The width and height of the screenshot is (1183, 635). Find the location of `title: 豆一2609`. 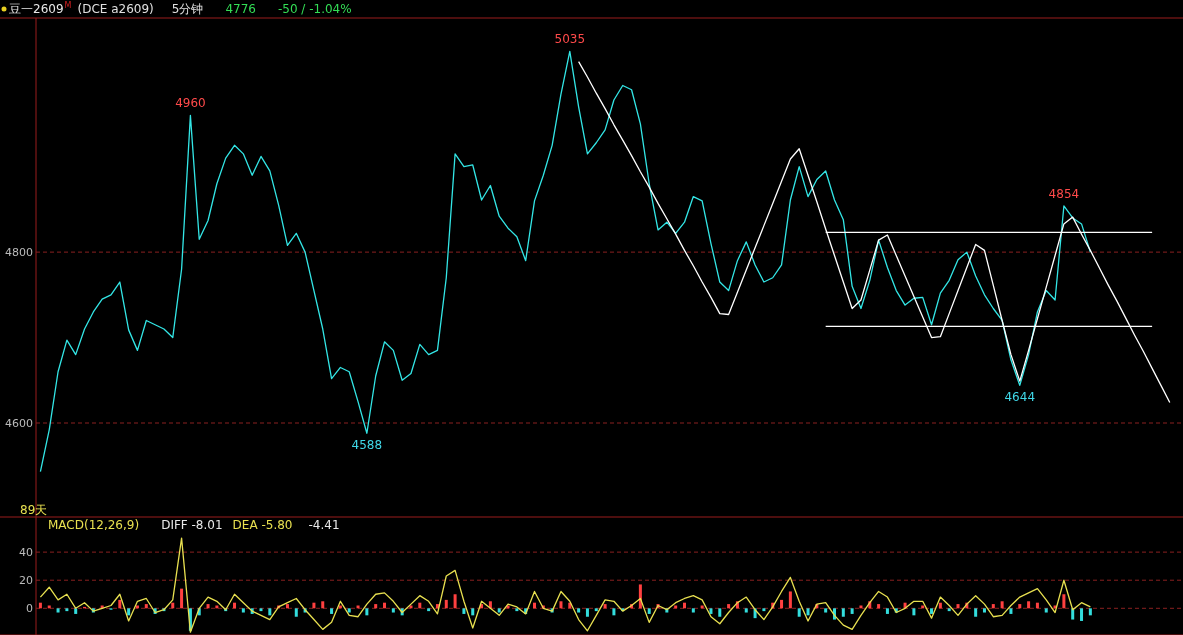

title: 豆一2609 is located at coordinates (36, 9).